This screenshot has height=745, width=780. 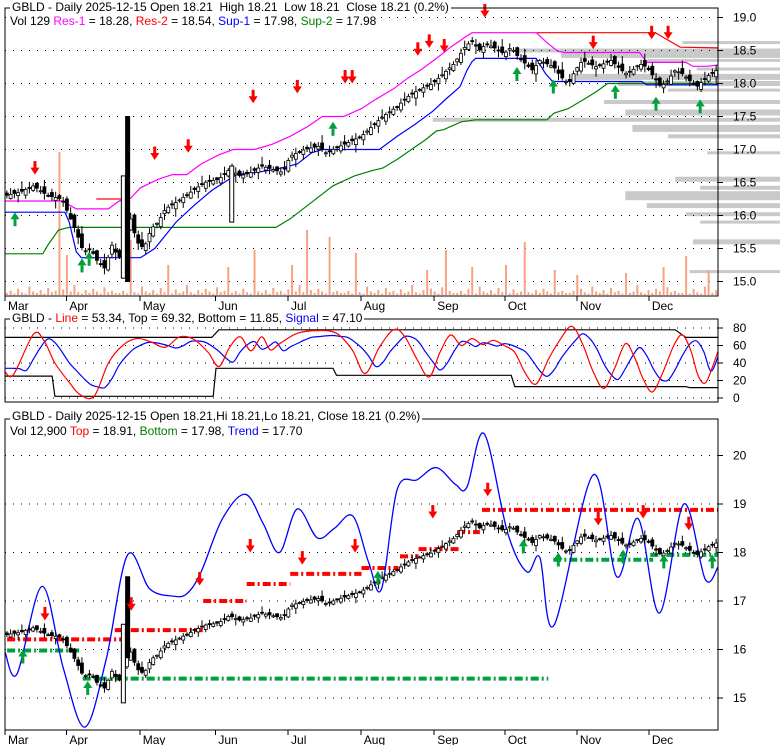 I want to click on legend-part: Bottom, so click(x=158, y=431).